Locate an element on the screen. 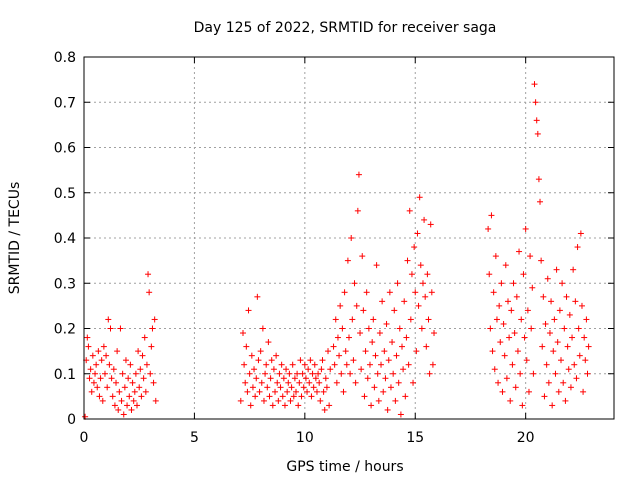  x-tick-label: 5 is located at coordinates (194, 438).